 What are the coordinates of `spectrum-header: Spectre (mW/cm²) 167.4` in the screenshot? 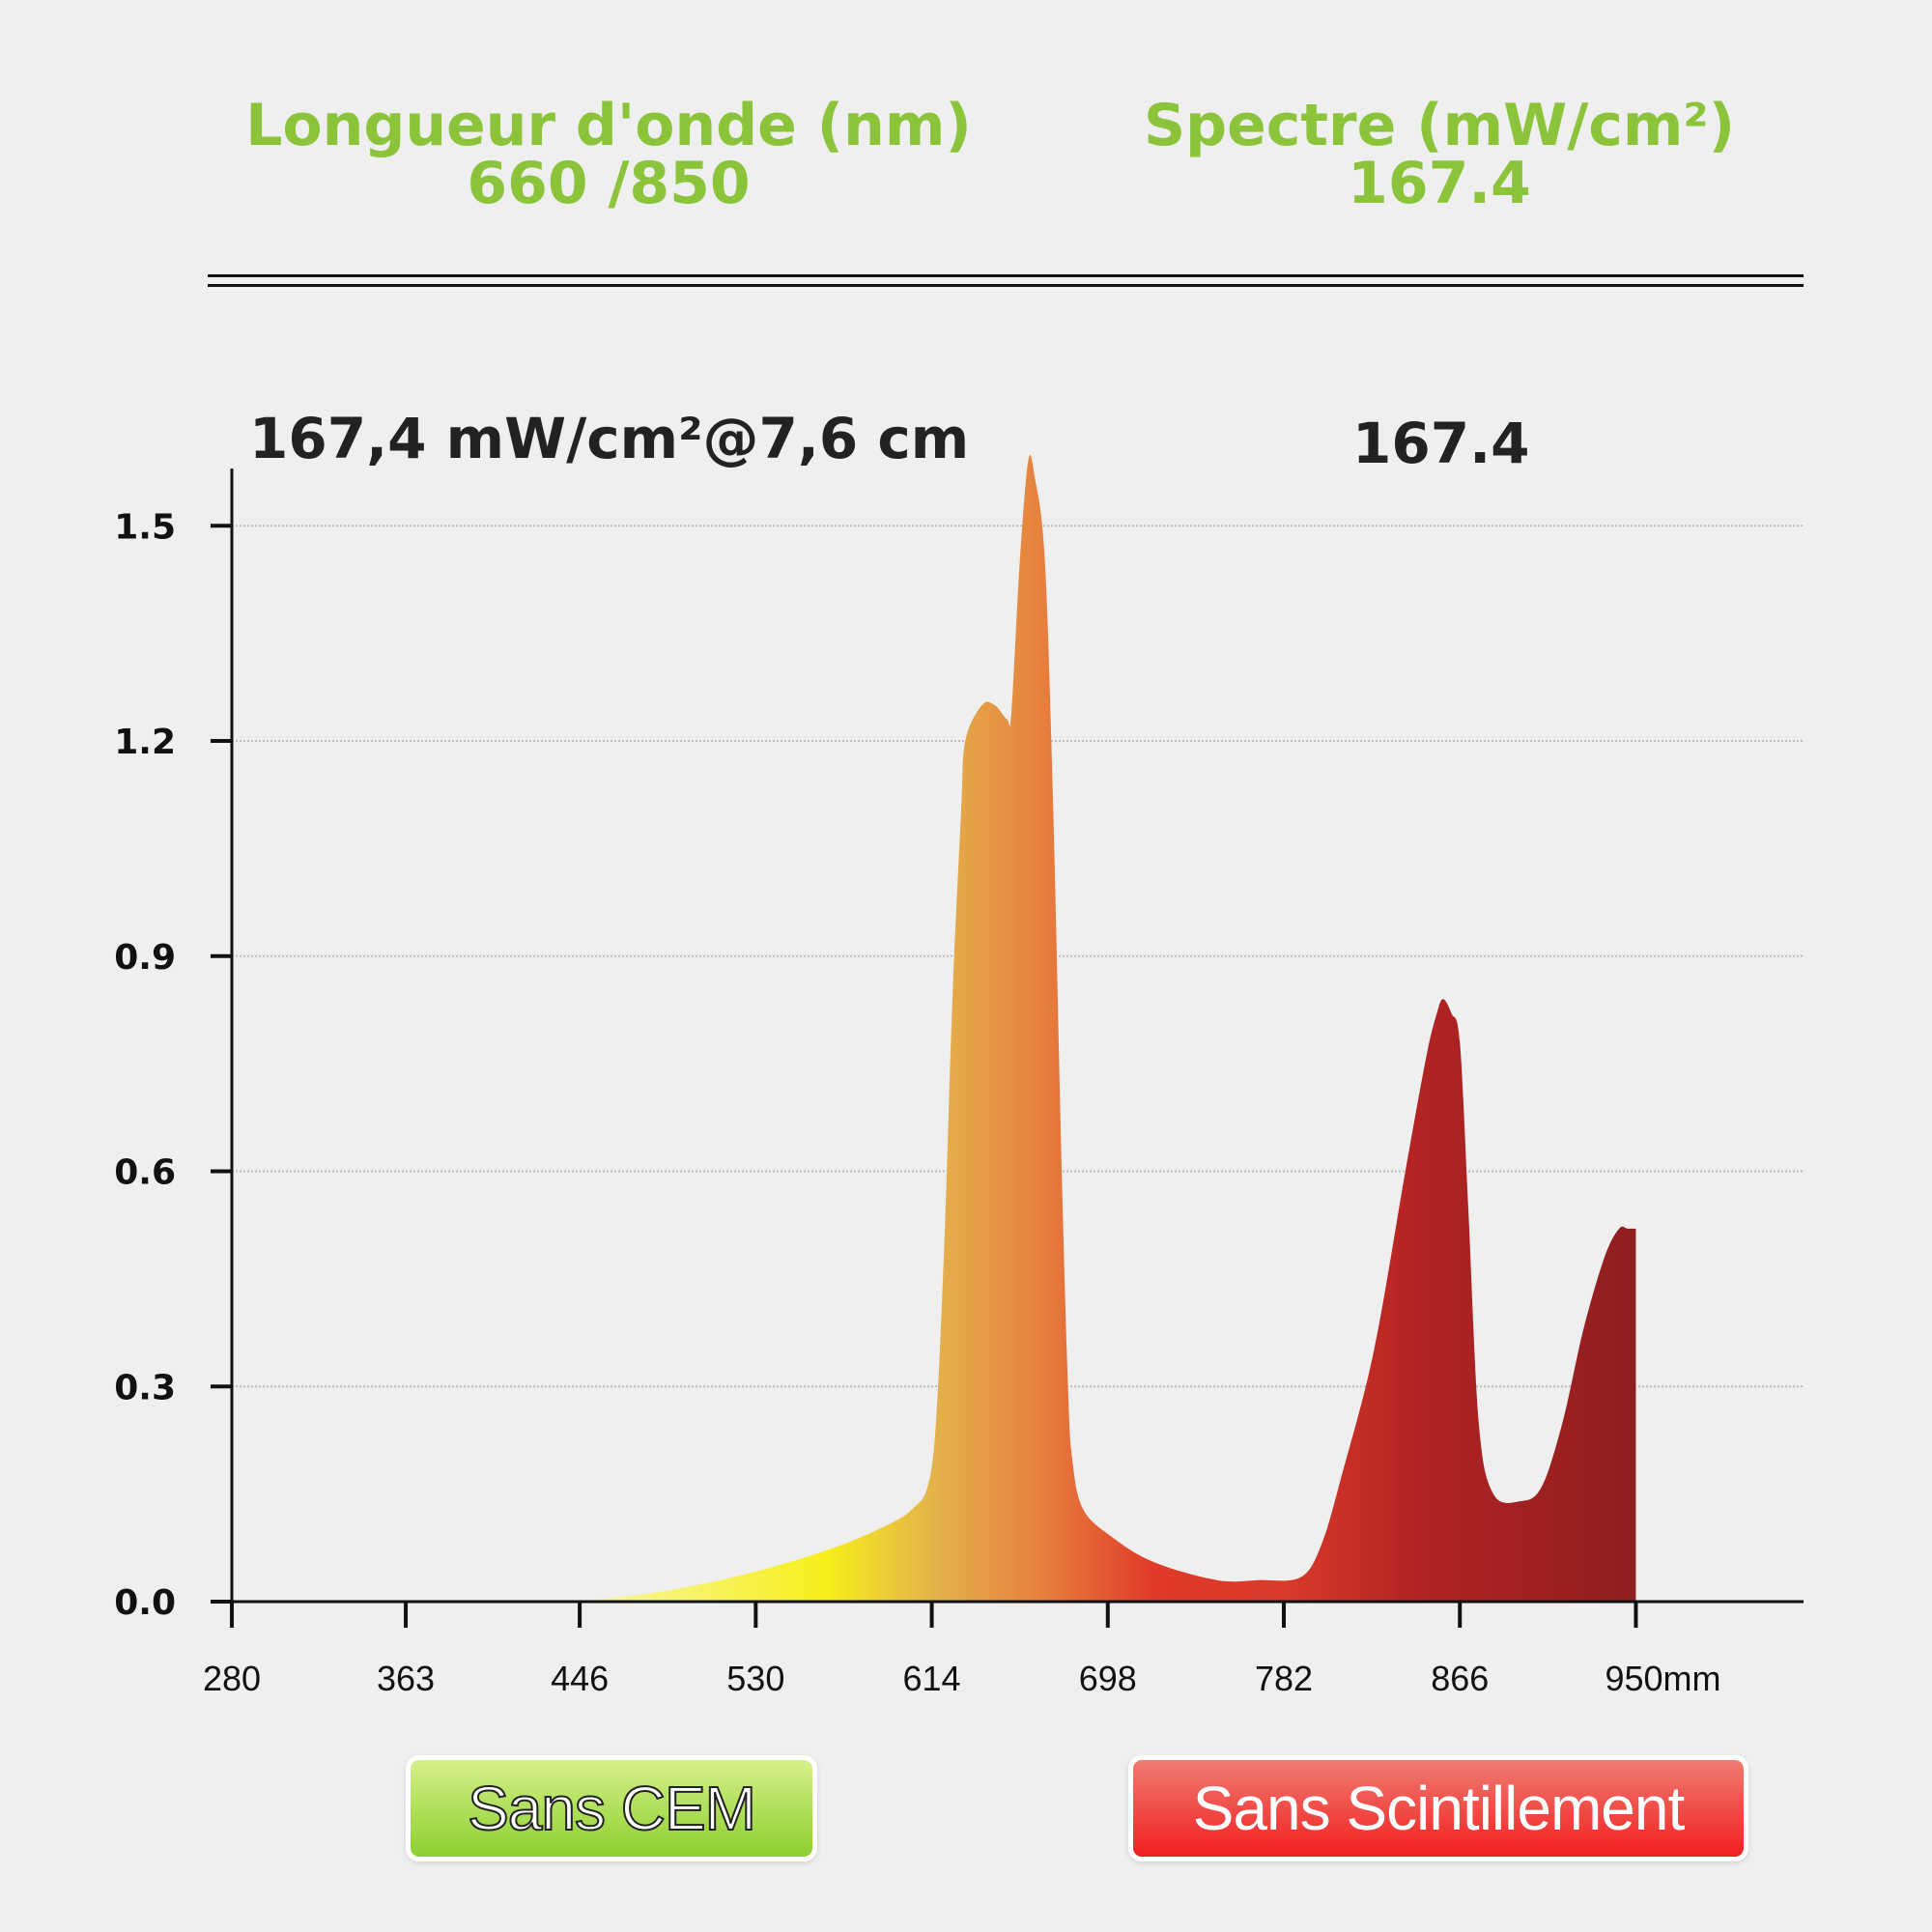 It's located at (1439, 155).